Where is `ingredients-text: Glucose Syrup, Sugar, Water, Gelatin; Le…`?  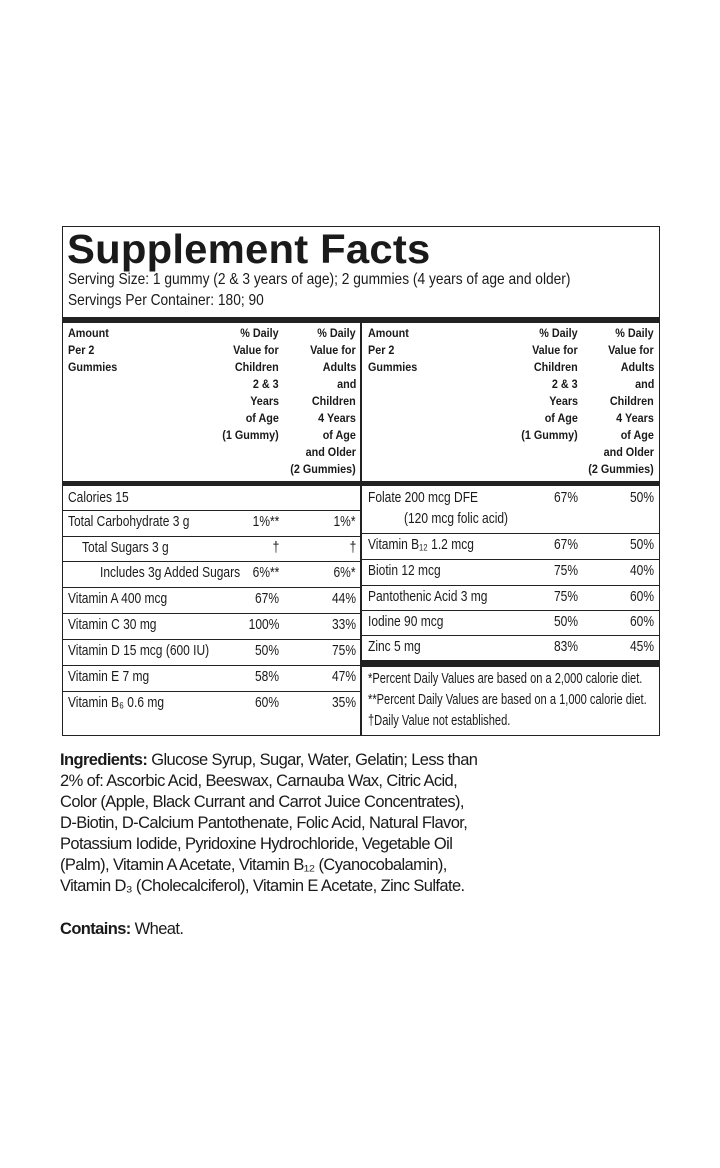
ingredients-text: Glucose Syrup, Sugar, Water, Gelatin; Le… is located at coordinates (269, 823).